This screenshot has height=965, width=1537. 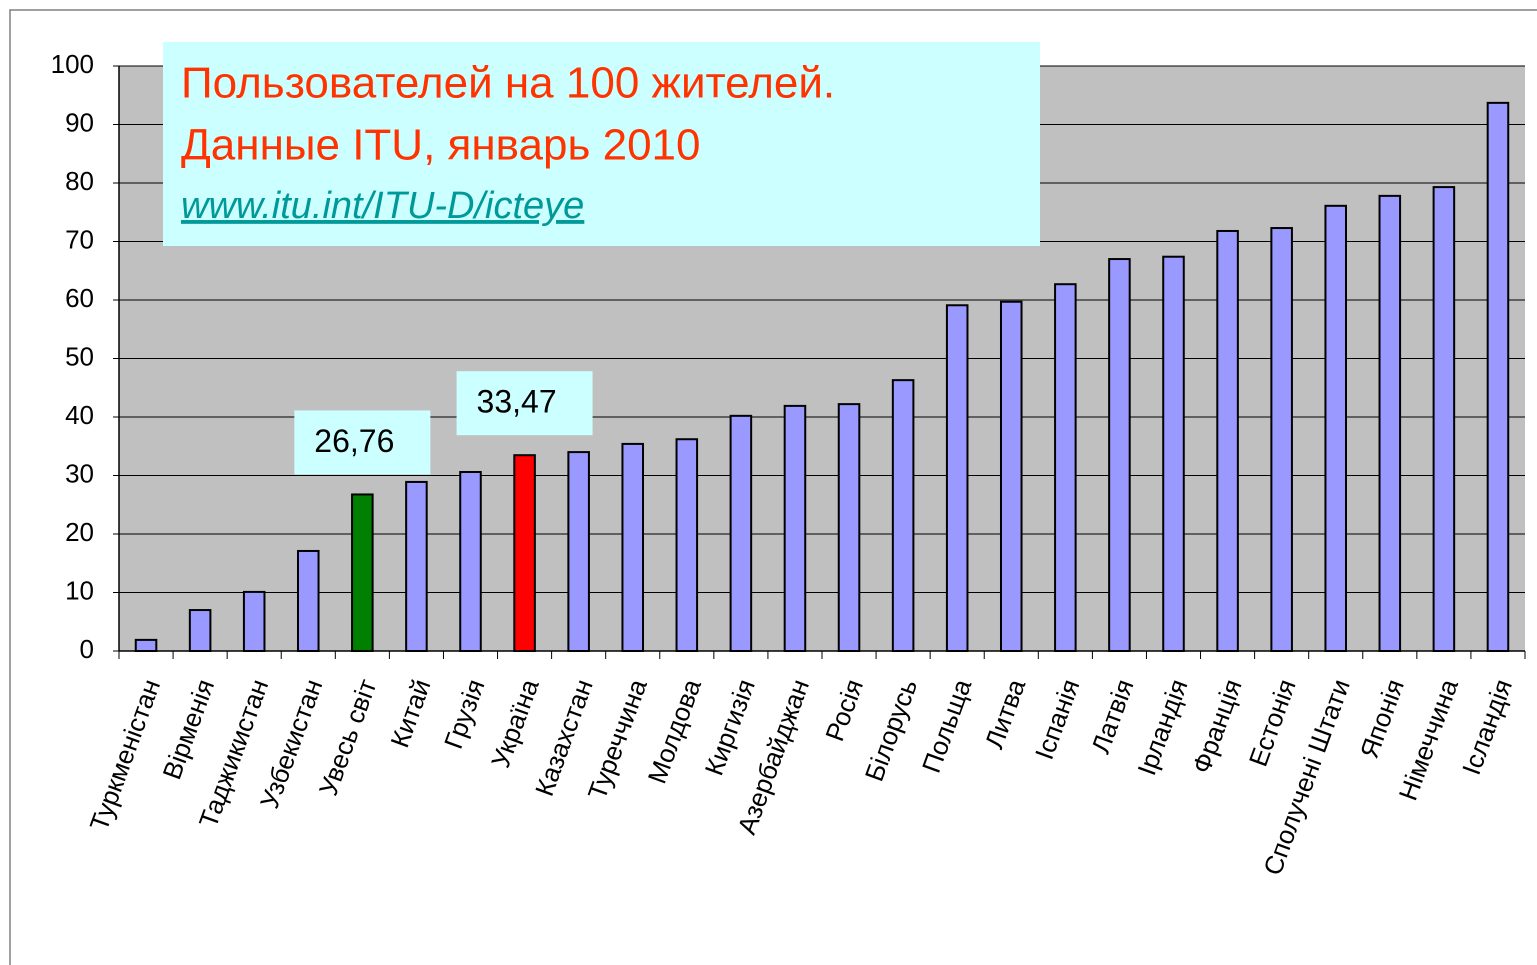 I want to click on value-label: 26,76, so click(x=354, y=441).